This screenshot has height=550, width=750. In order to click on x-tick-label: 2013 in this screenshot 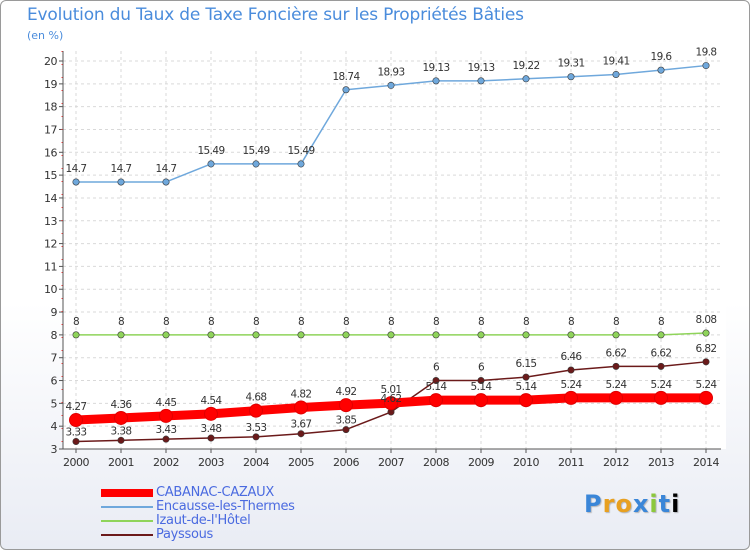, I will do `click(661, 462)`.